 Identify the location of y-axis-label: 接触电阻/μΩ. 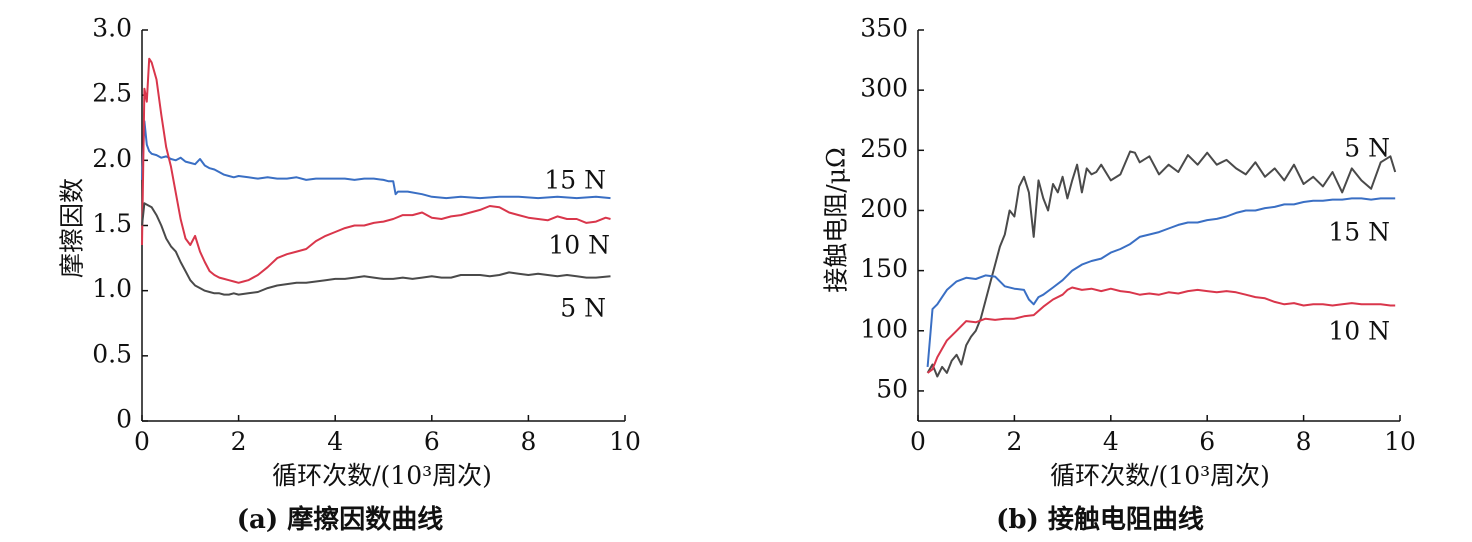
(836, 219).